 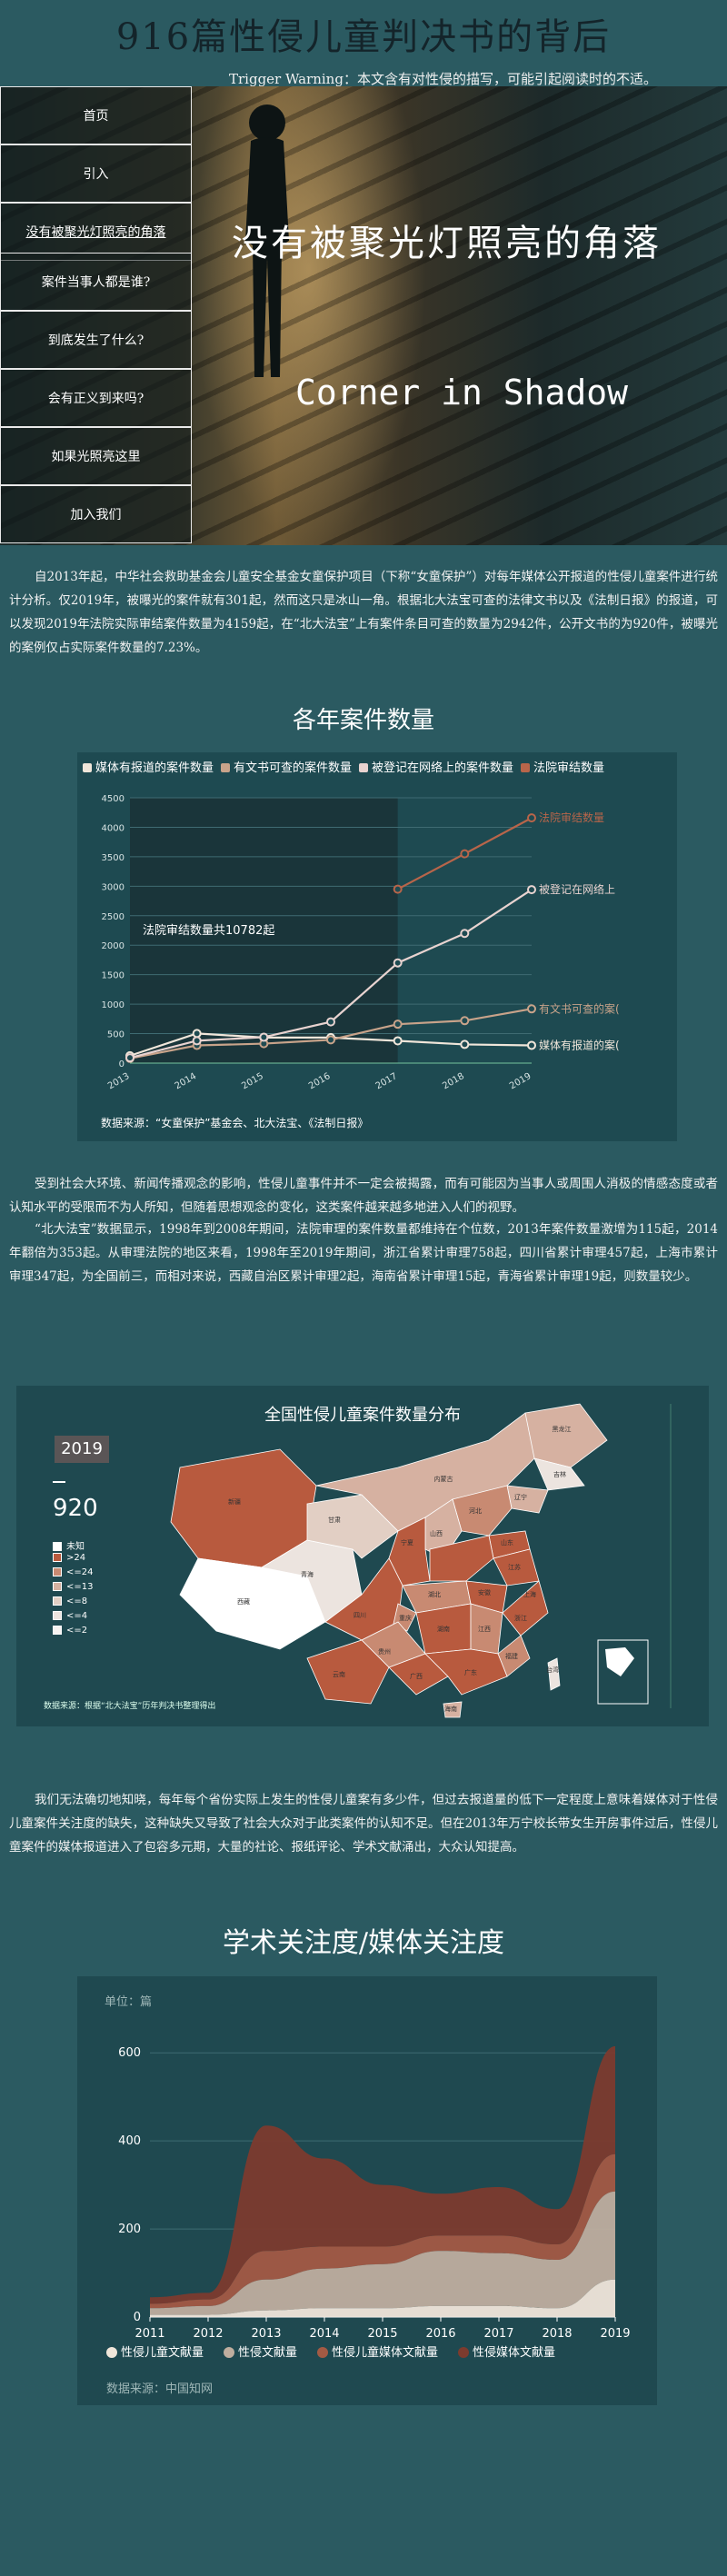 What do you see at coordinates (73, 1572) in the screenshot?
I see `map-legend-item: <=24` at bounding box center [73, 1572].